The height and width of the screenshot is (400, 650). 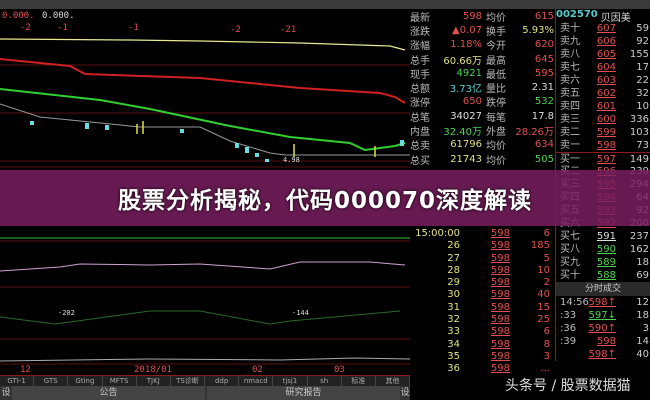 I want to click on trade-row: 27 598 5, so click(x=482, y=259).